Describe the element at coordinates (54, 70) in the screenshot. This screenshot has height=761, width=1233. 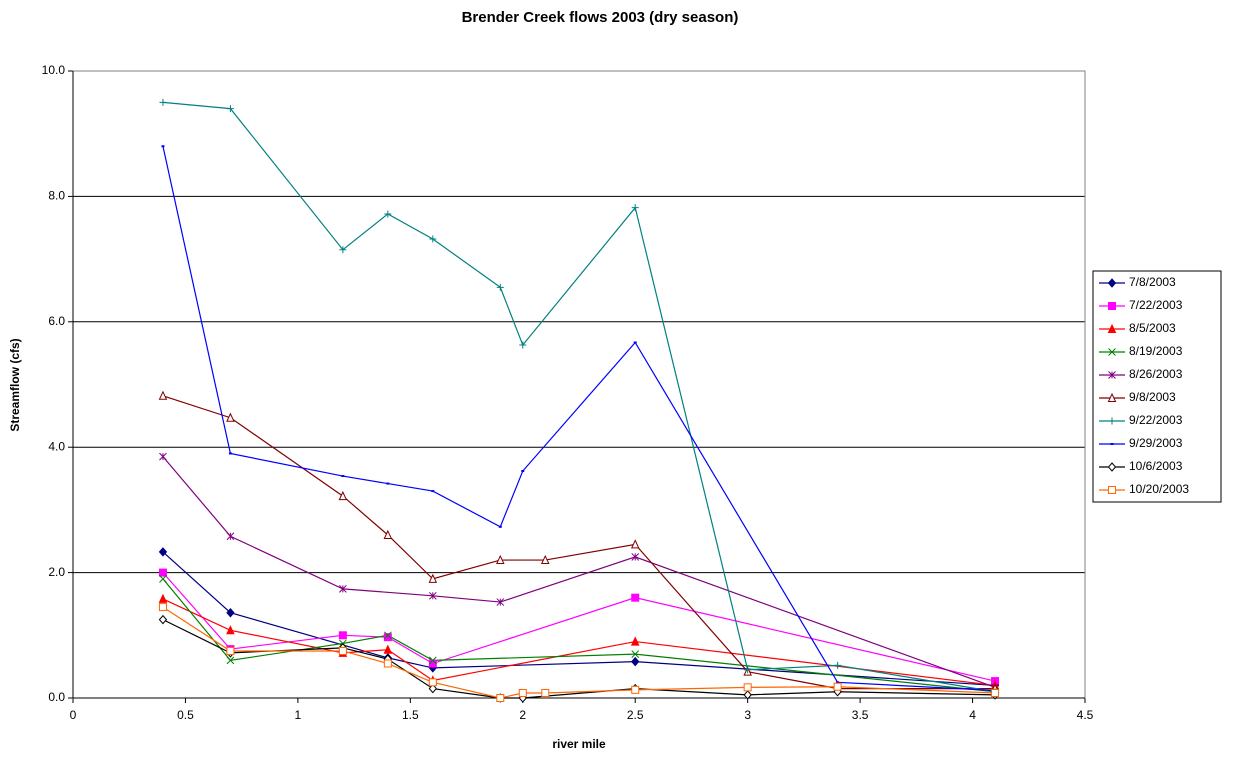
I see `y-tick-label: 10.0` at that location.